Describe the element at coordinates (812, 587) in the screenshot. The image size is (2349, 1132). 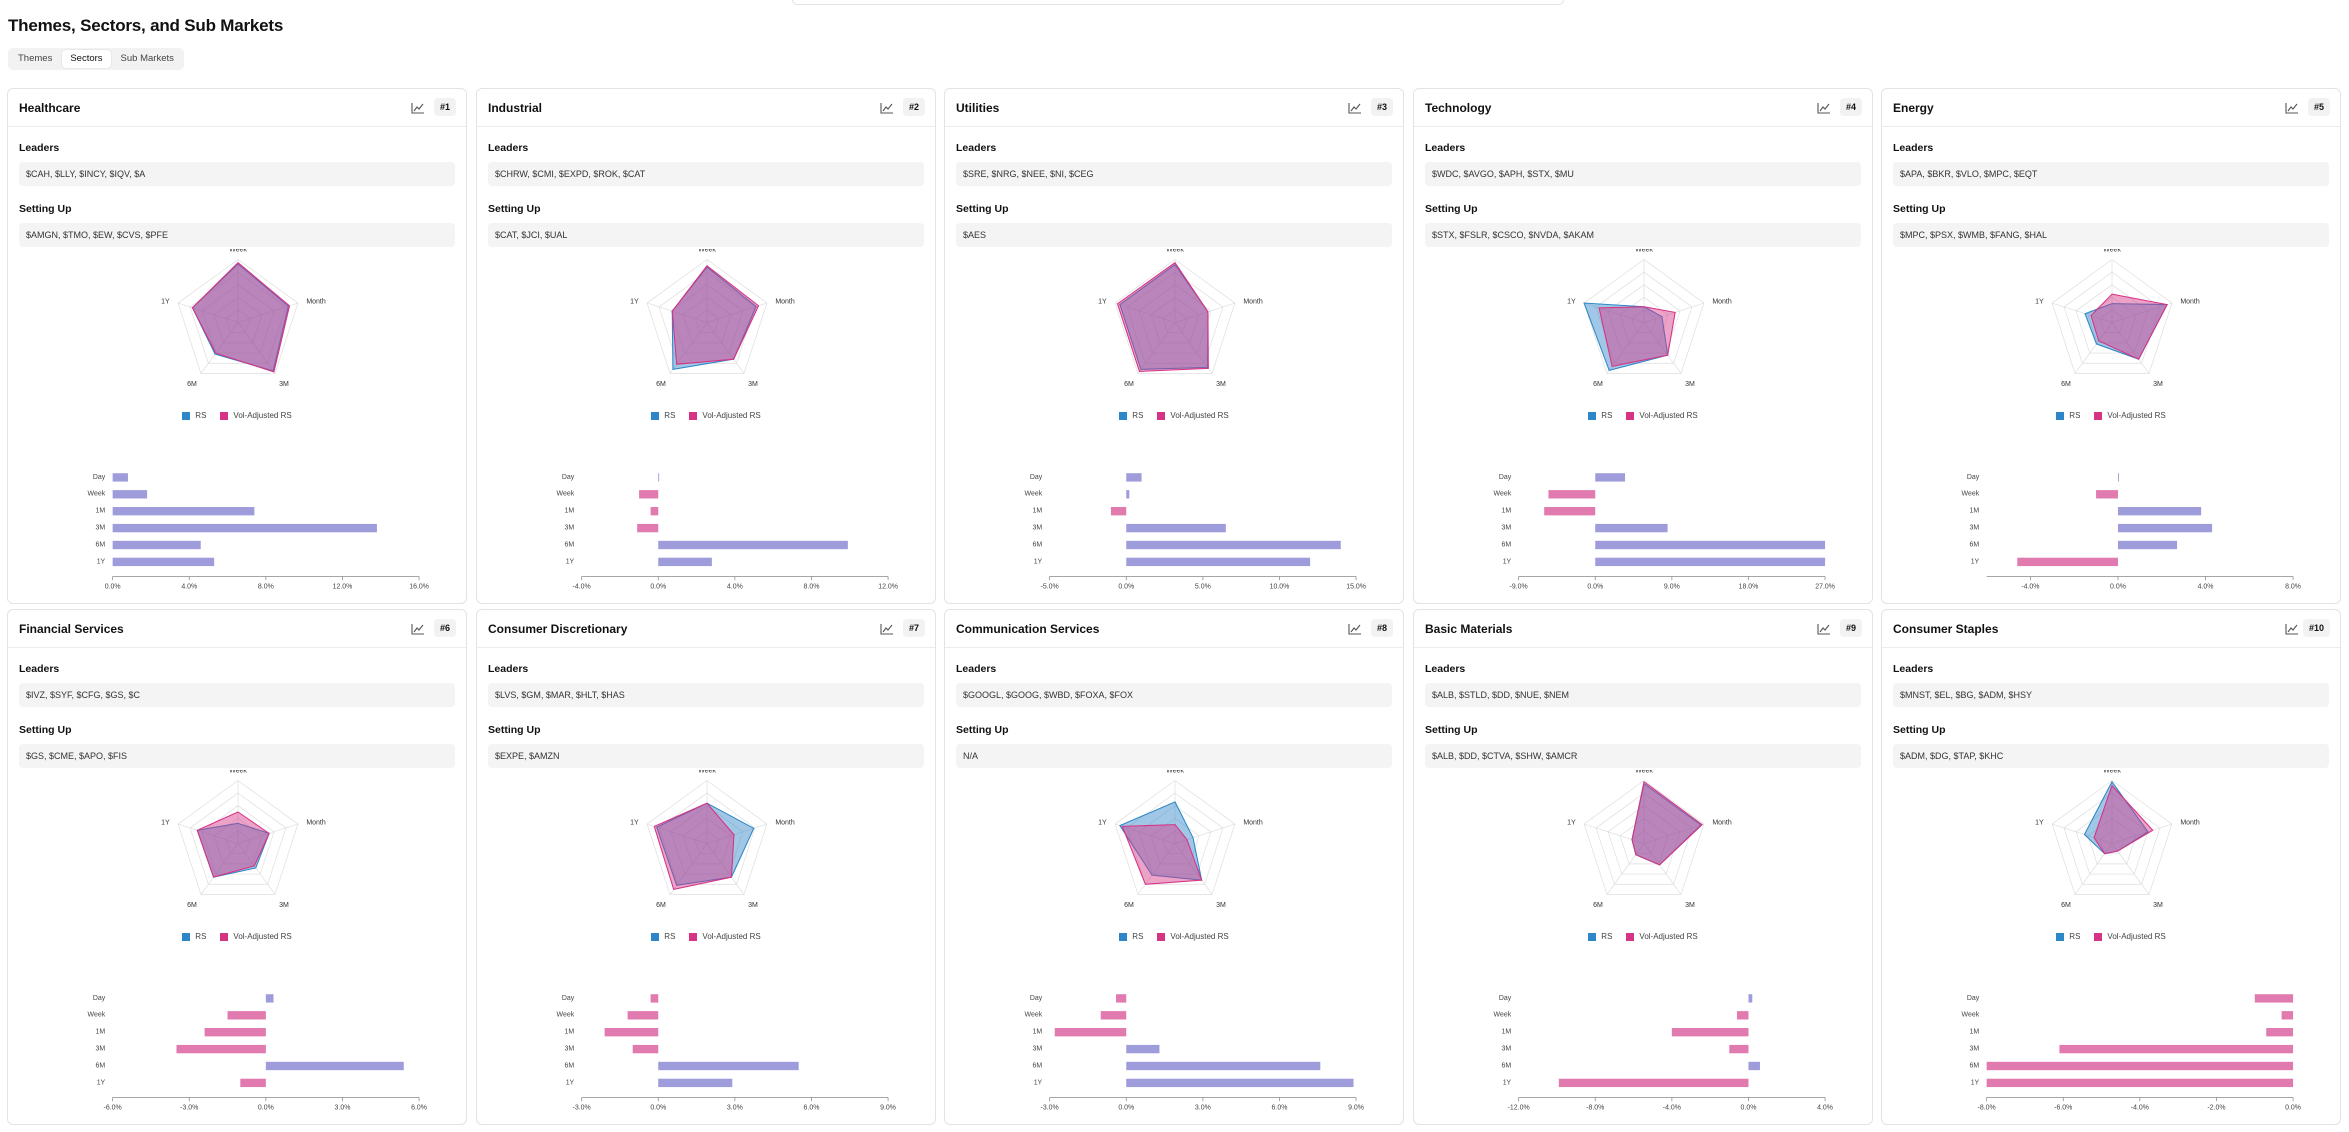
I see `bar-x-tick-label: 8.0%` at that location.